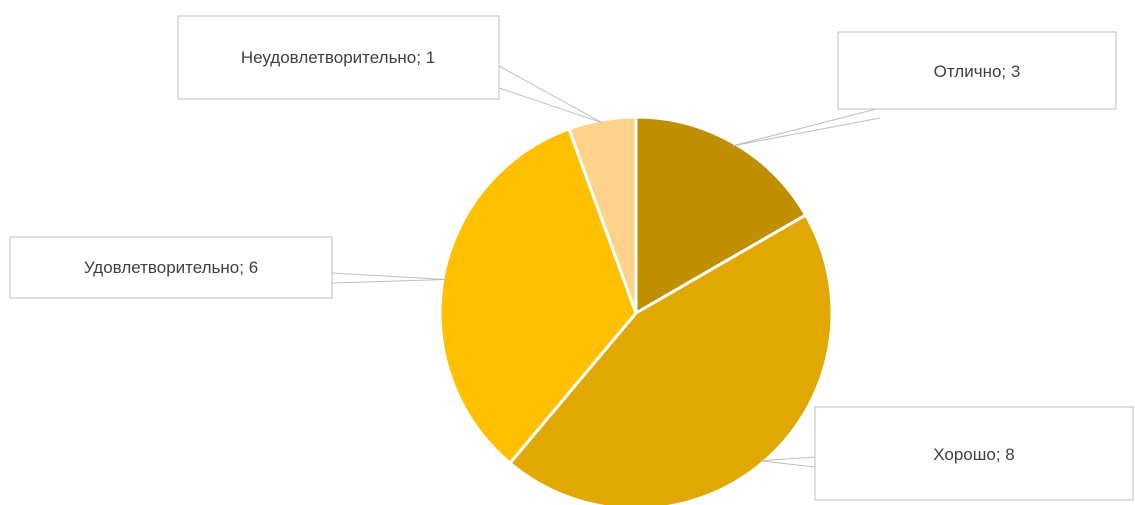 The height and width of the screenshot is (505, 1135). I want to click on data-label-neudovletvoritelno: Неудовлетворительно; 1, so click(338, 57).